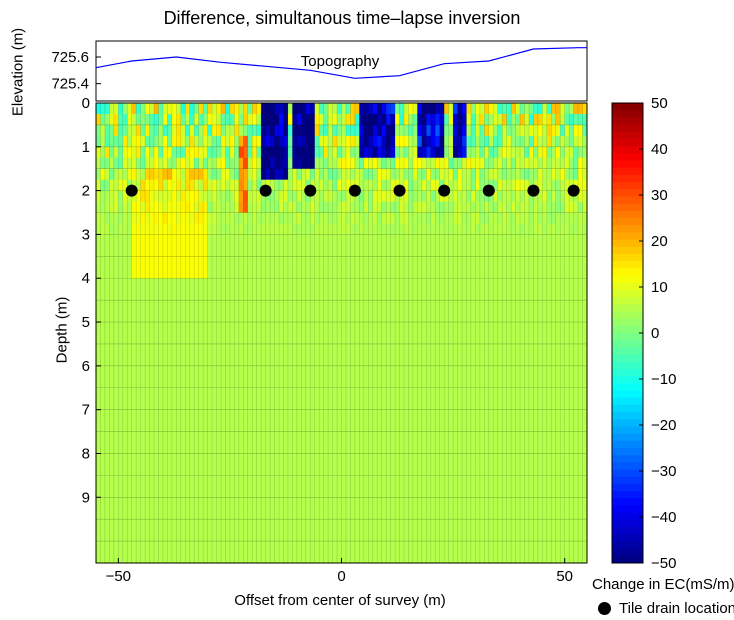 Image resolution: width=734 pixels, height=620 pixels. I want to click on offset-tick-label: 0, so click(341, 576).